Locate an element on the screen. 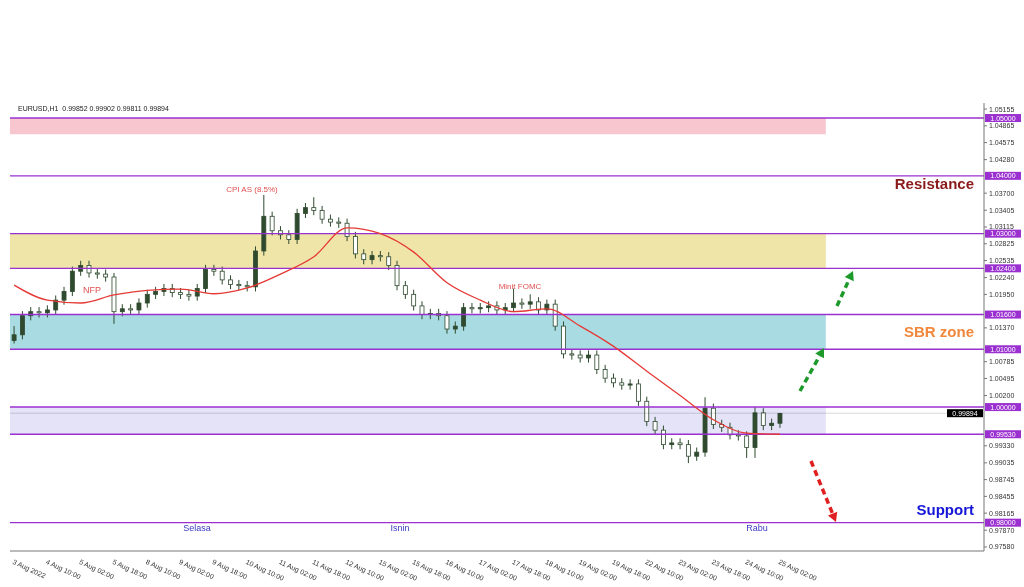  annotation: Support is located at coordinates (945, 510).